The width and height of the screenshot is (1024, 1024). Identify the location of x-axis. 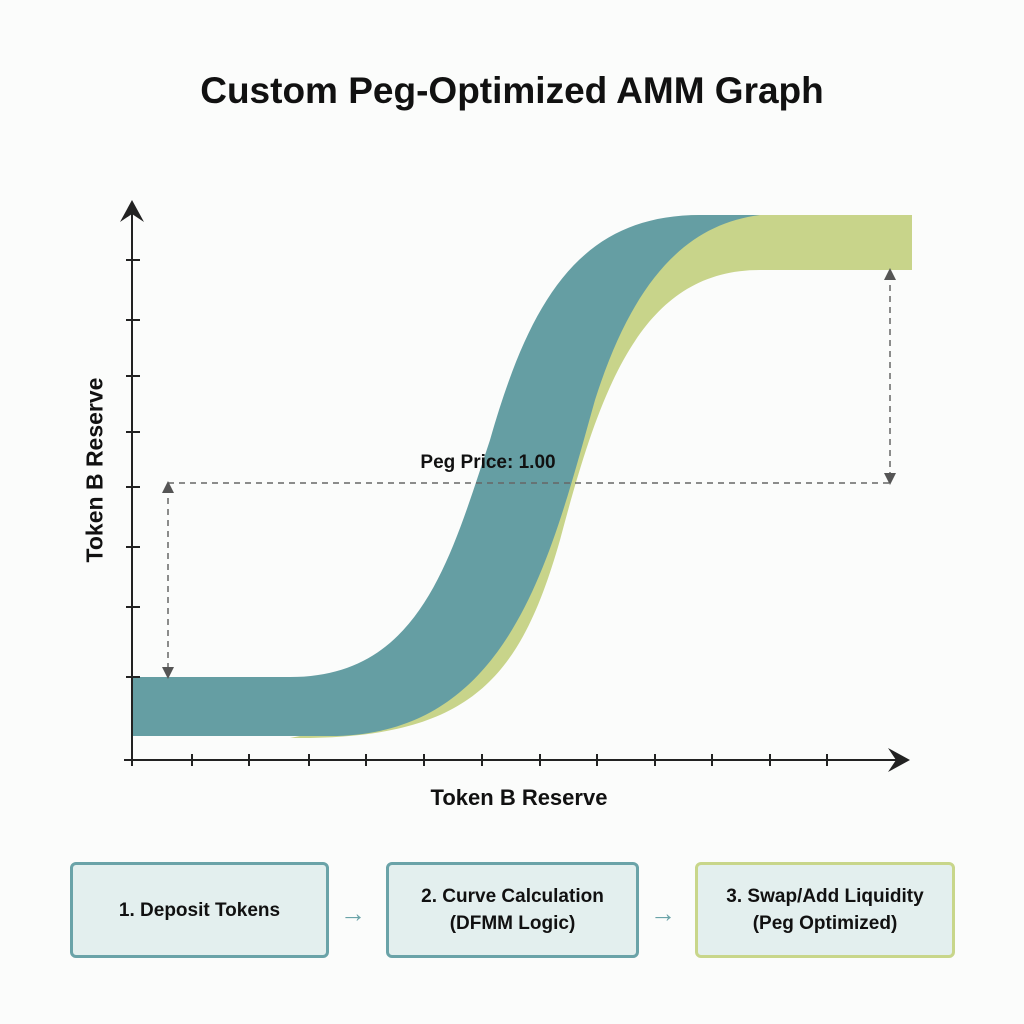
(517, 760).